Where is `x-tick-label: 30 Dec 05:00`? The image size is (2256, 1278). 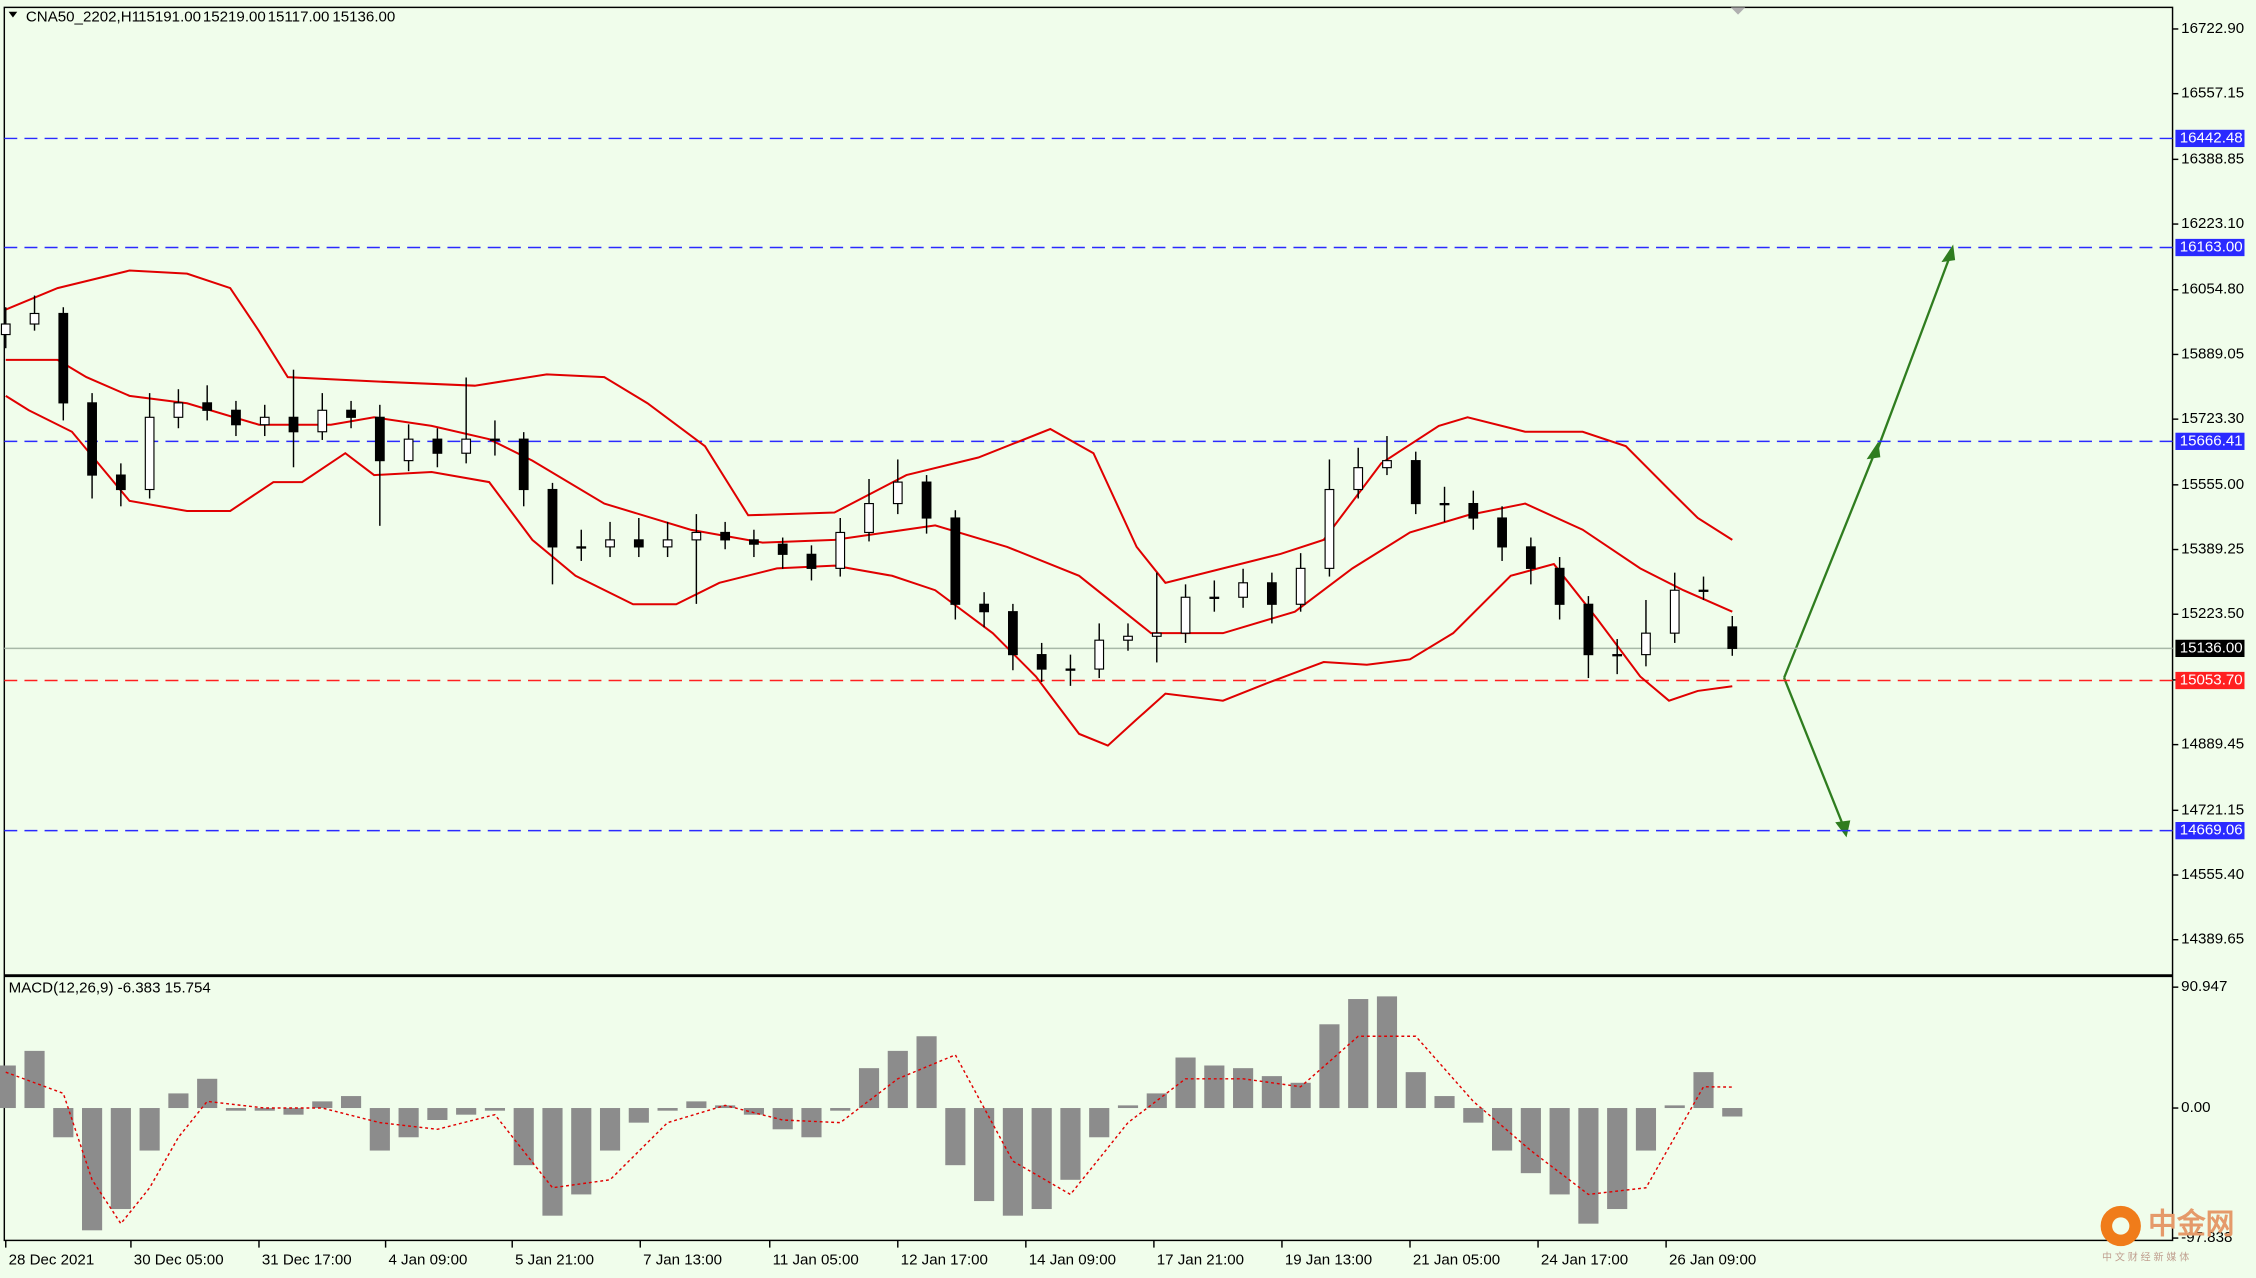 x-tick-label: 30 Dec 05:00 is located at coordinates (179, 1260).